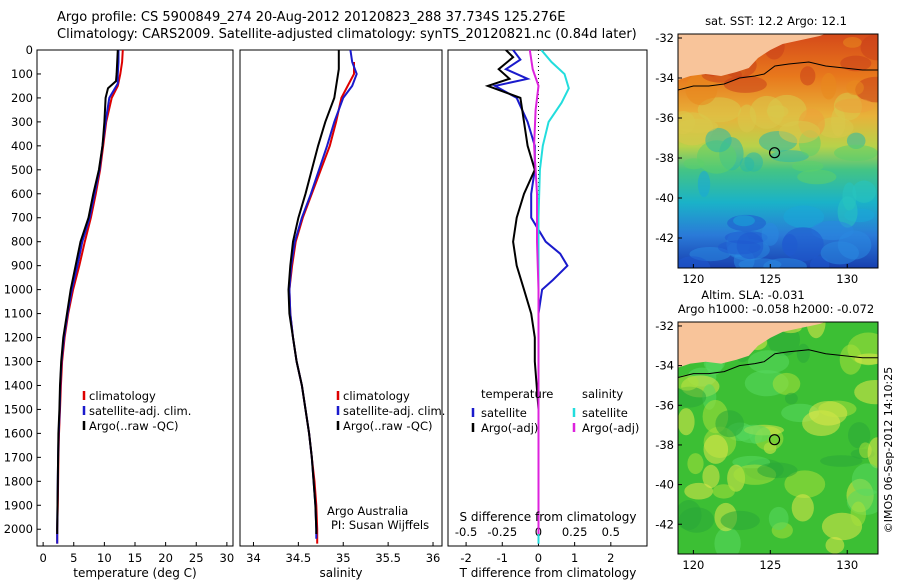  Describe the element at coordinates (433, 558) in the screenshot. I see `x-tick-label: 36` at that location.